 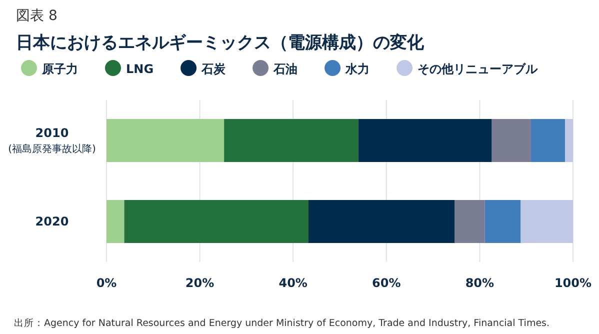 What do you see at coordinates (52, 140) in the screenshot?
I see `y-tick-label: 2010 (福島原発事故以降)` at bounding box center [52, 140].